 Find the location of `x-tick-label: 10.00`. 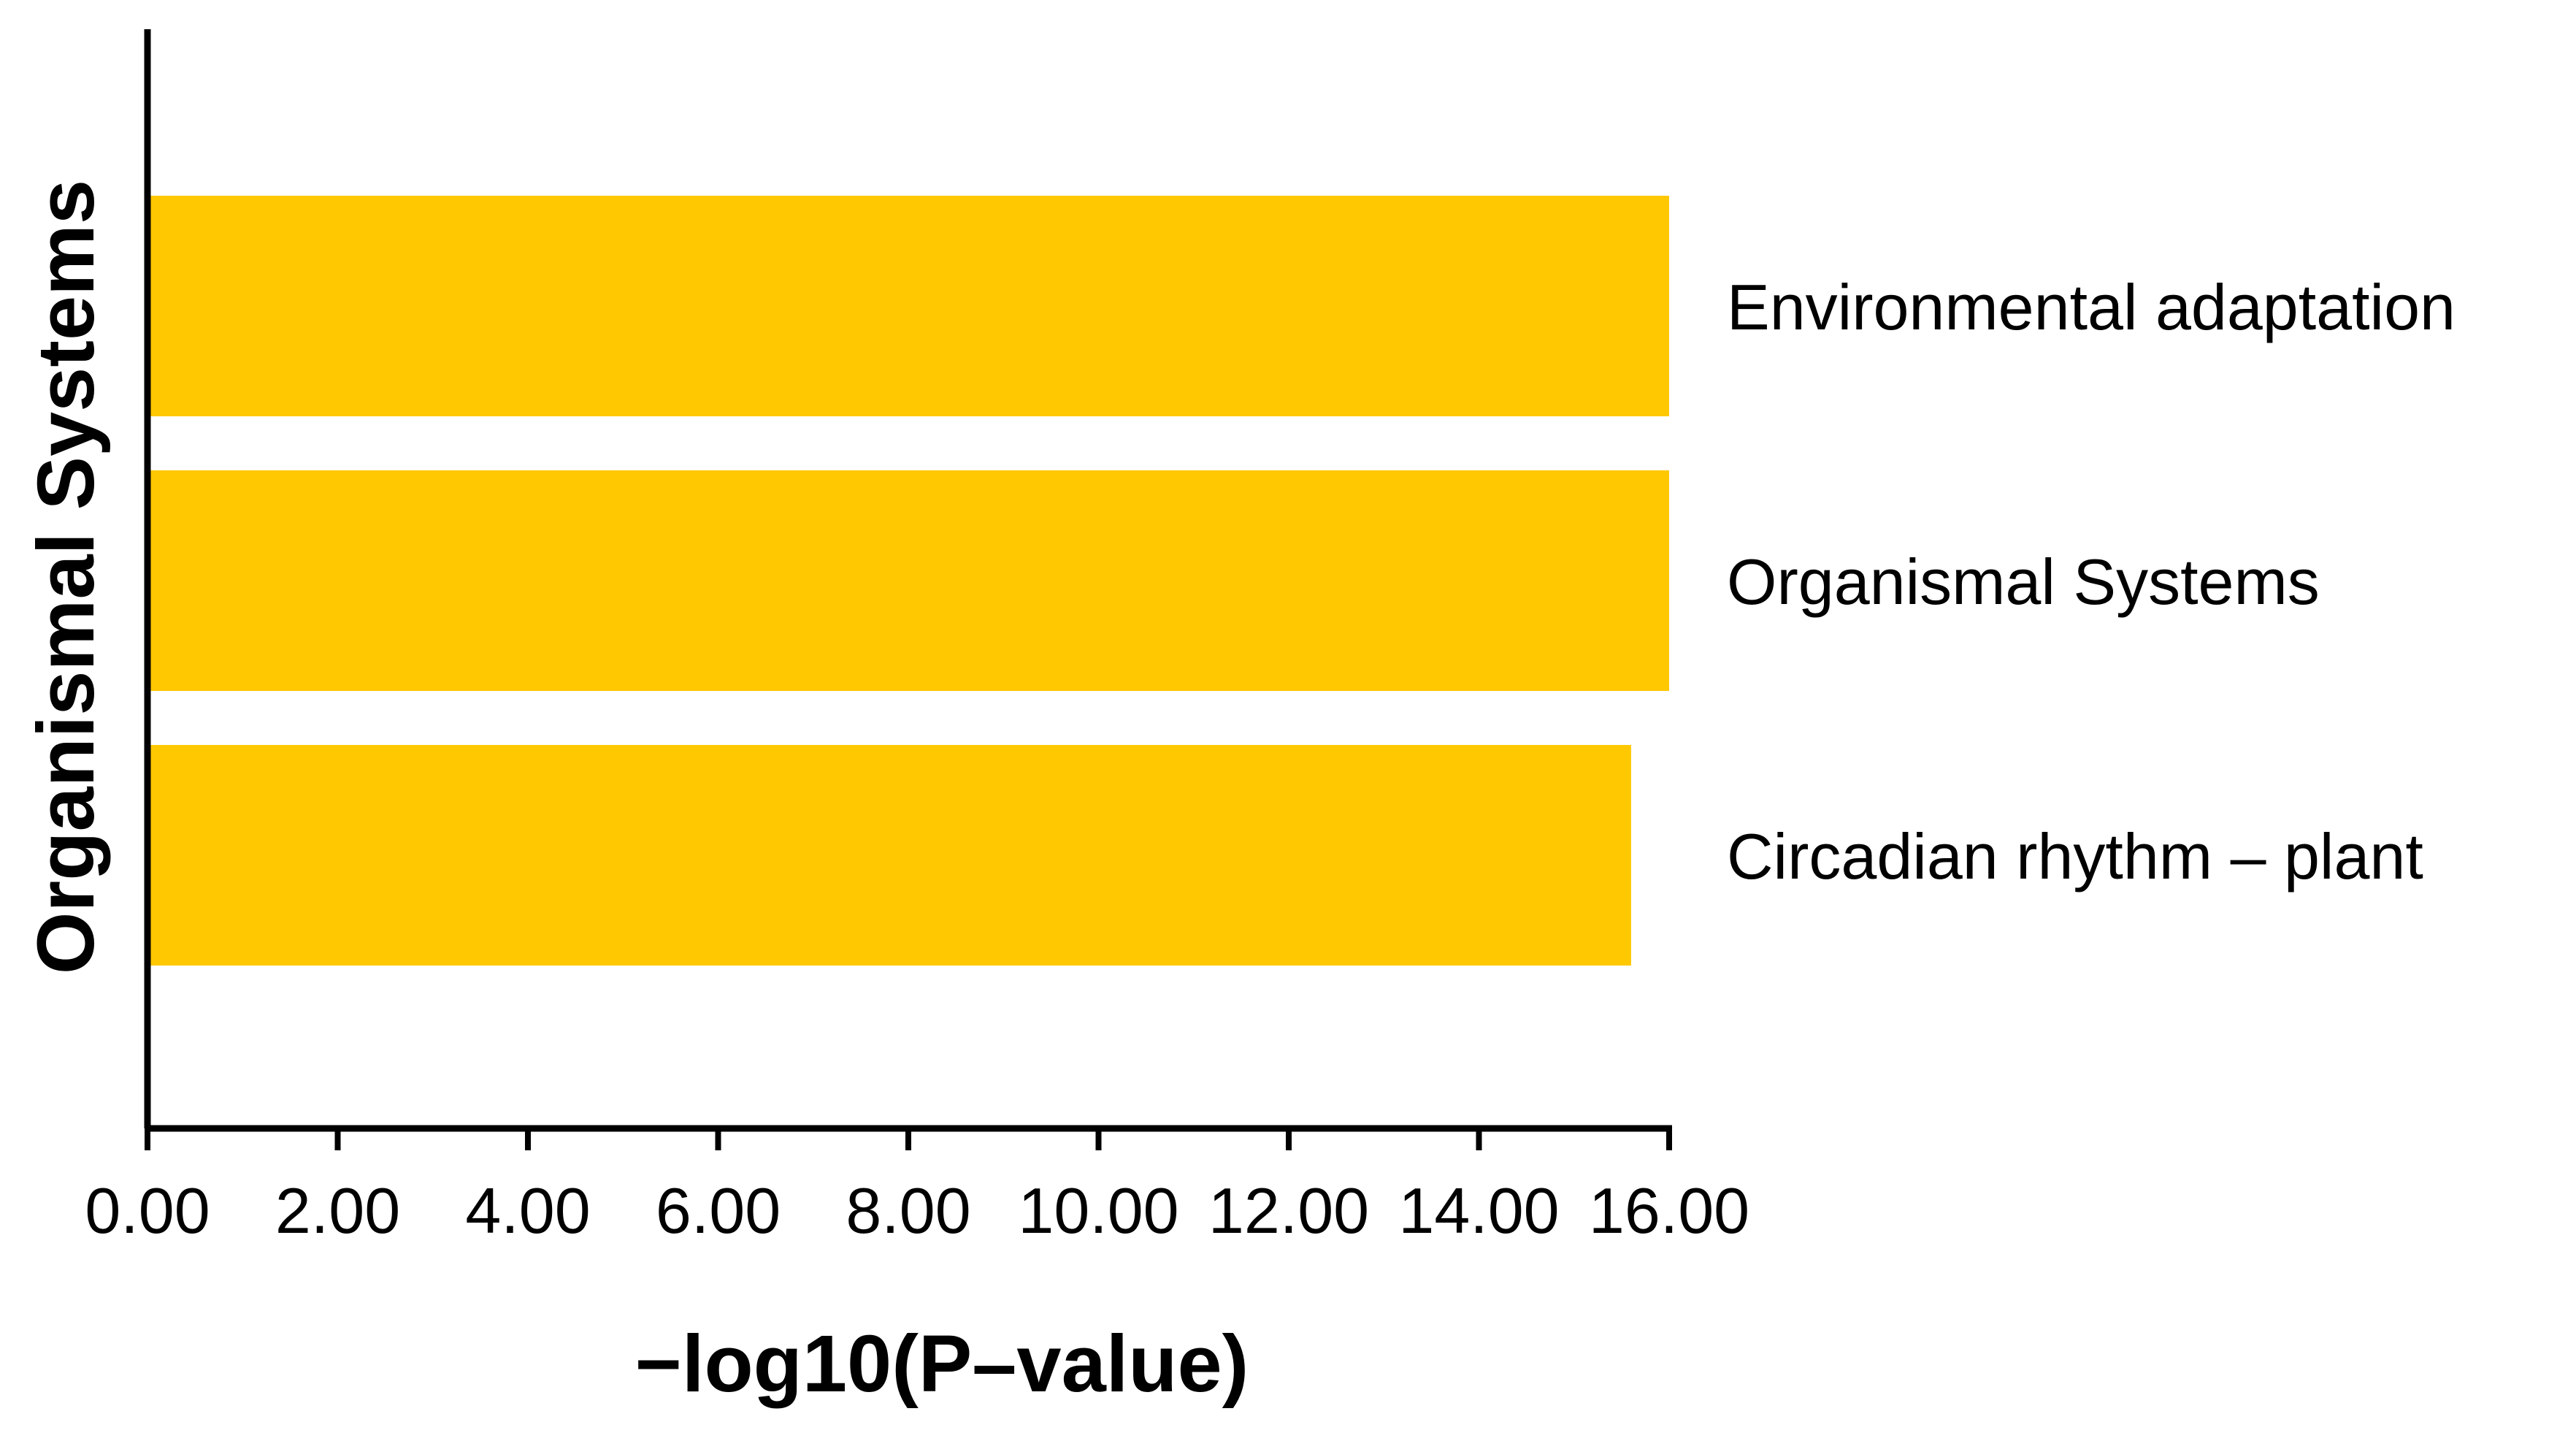

x-tick-label: 10.00 is located at coordinates (1098, 1210).